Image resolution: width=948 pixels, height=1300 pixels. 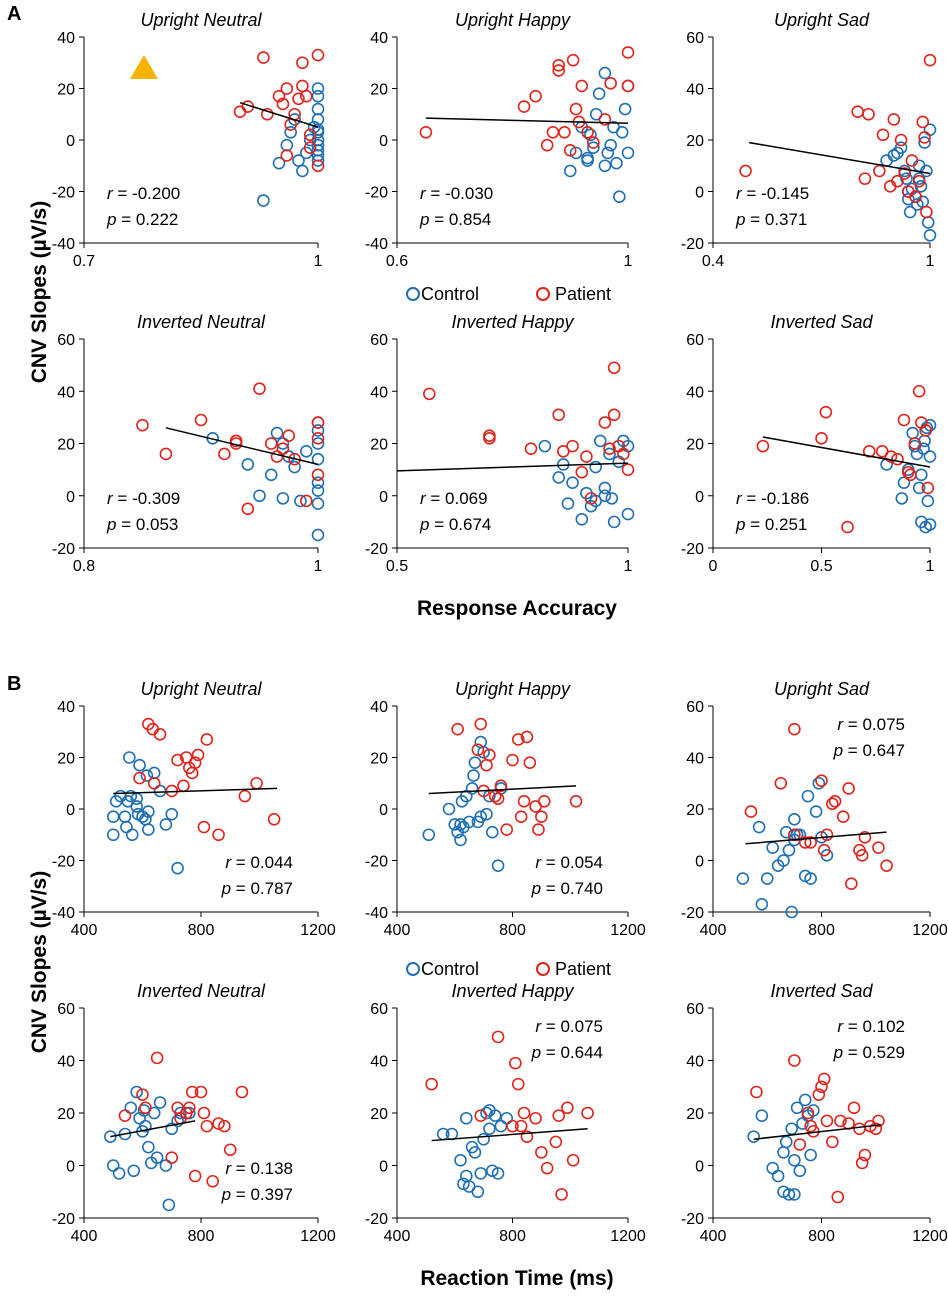 I want to click on x-tick-label: 800, so click(x=821, y=1236).